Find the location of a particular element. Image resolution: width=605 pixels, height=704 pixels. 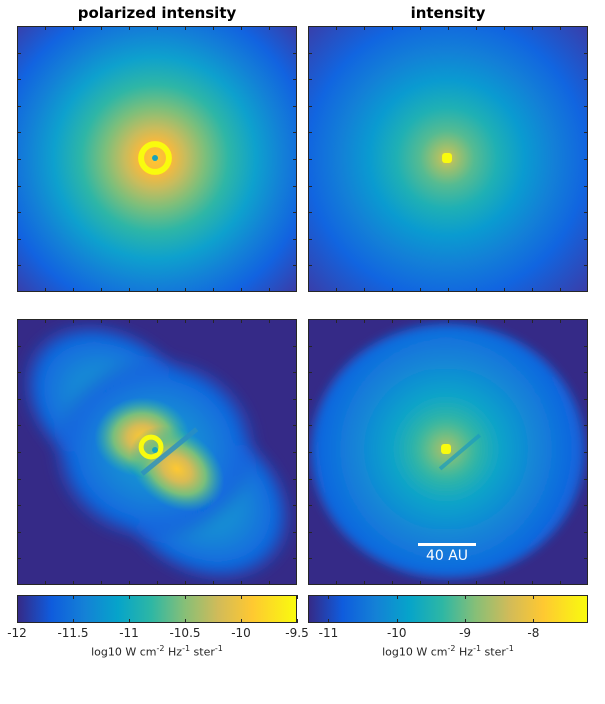

colorbar-right-tick-label: -9 is located at coordinates (465, 633).